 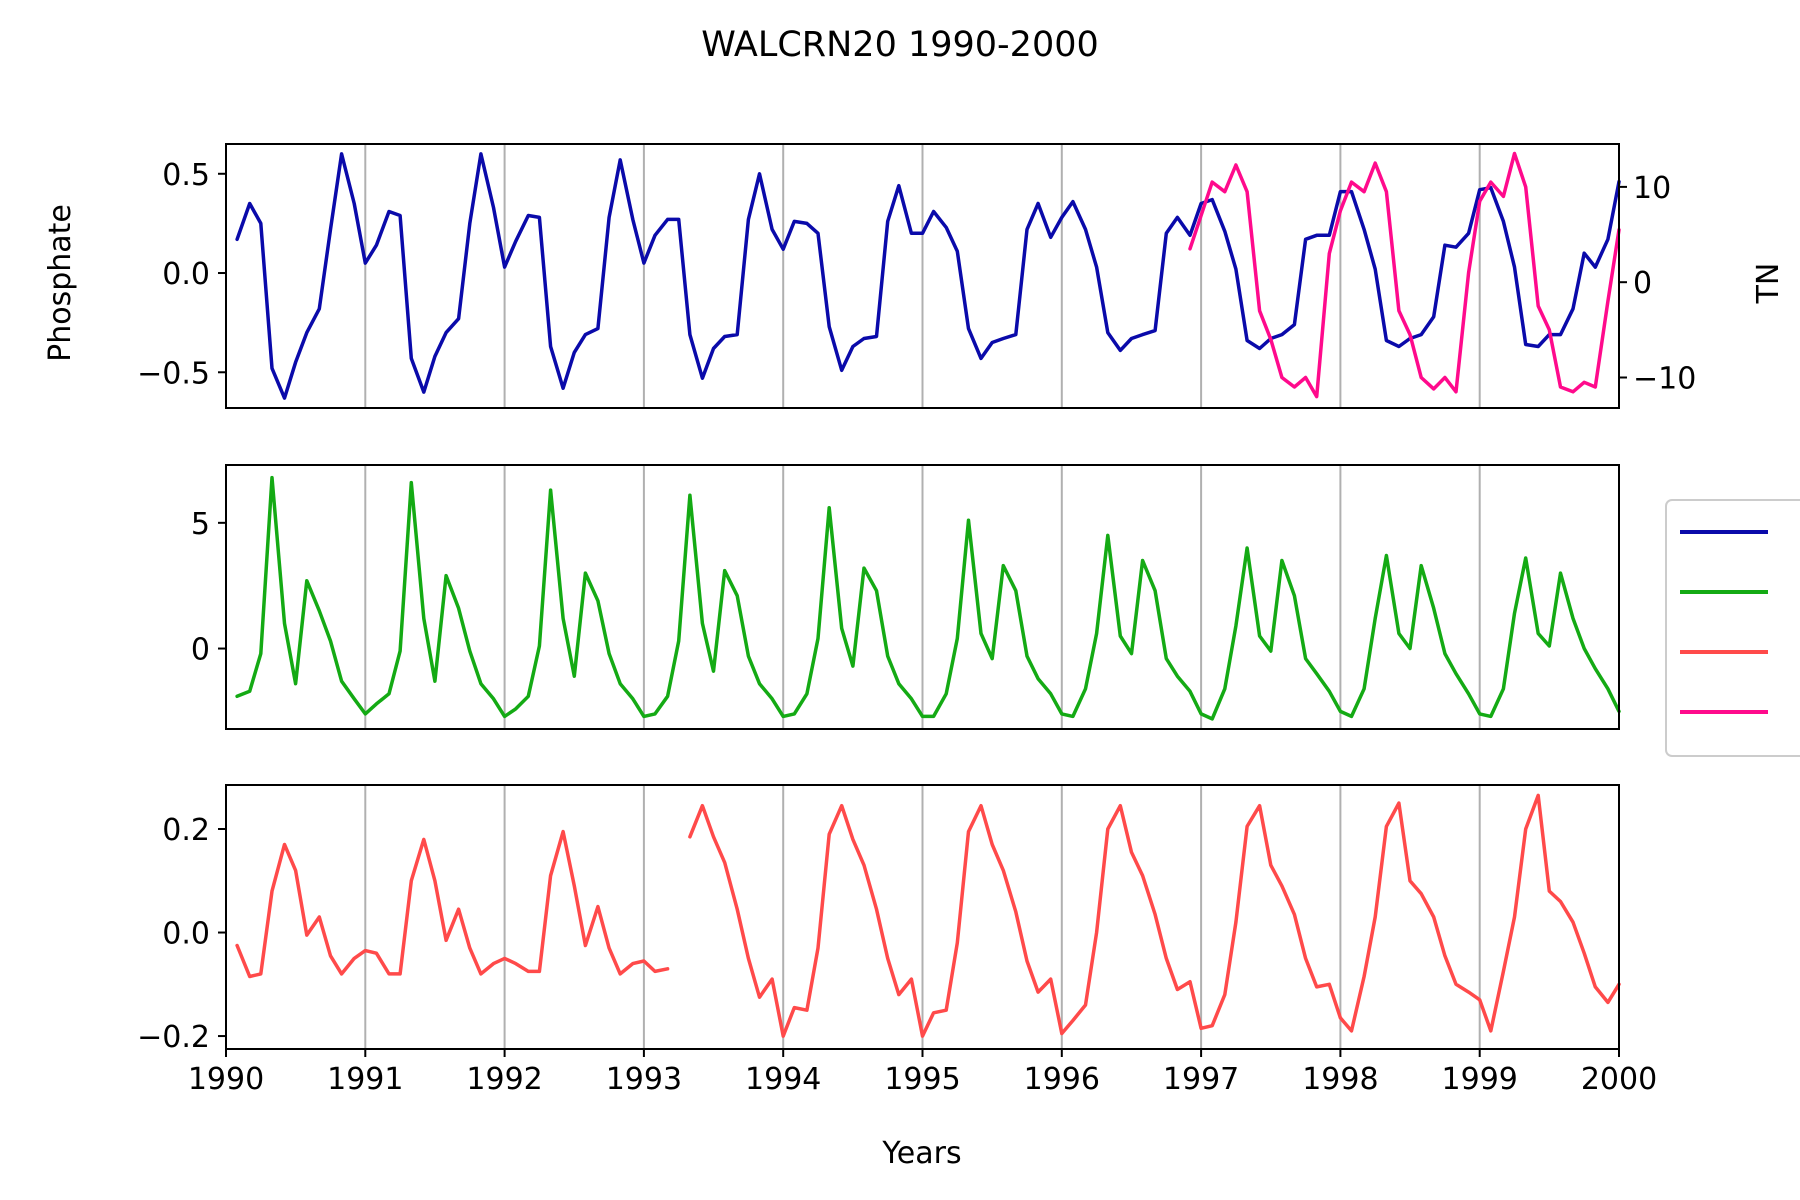 I want to click on y-tick-label: 0.5, so click(x=186, y=175).